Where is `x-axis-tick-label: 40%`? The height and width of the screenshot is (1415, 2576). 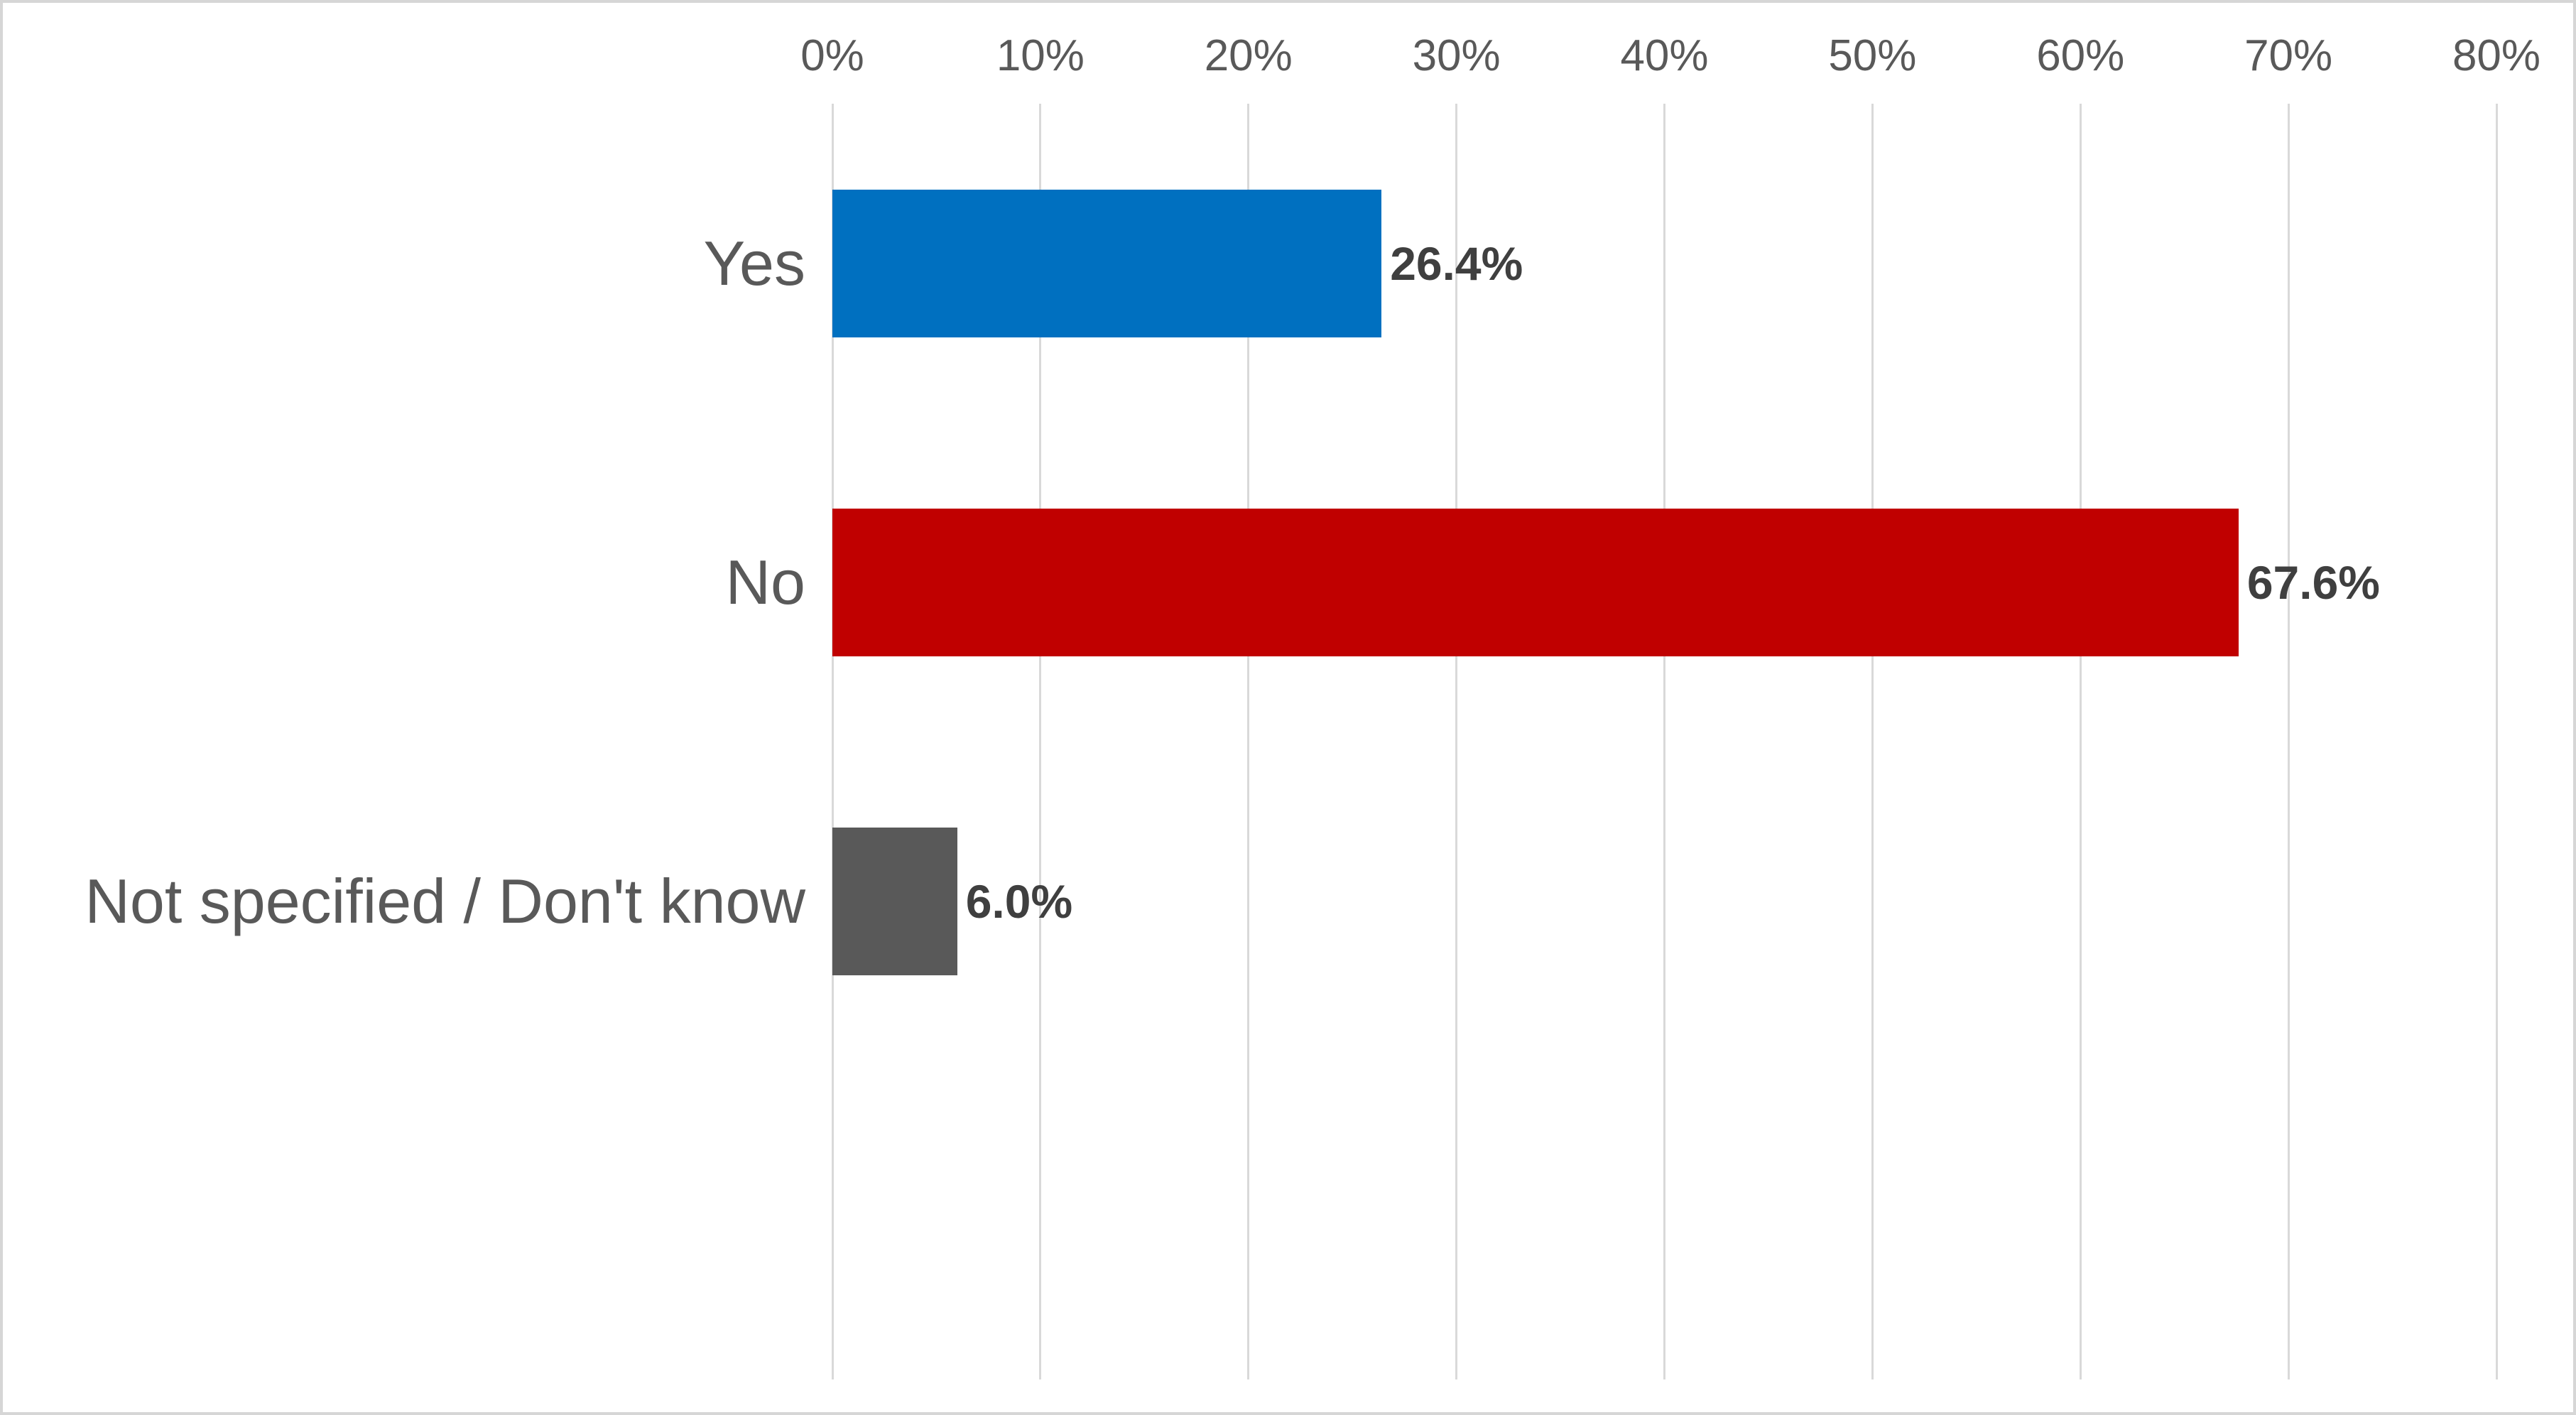
x-axis-tick-label: 40% is located at coordinates (1664, 55).